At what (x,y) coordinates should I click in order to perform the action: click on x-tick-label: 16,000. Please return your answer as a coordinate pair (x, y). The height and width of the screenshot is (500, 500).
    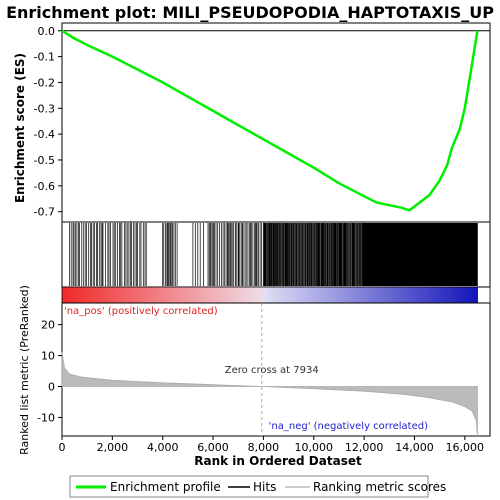
    Looking at the image, I should click on (465, 447).